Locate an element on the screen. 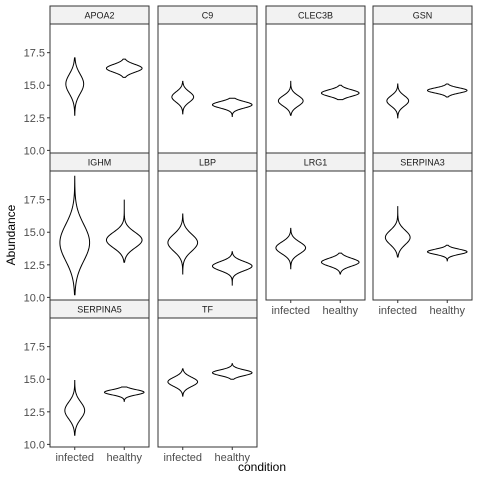 This screenshot has width=480, height=480. facet-strip-label: IGHM is located at coordinates (100, 163).